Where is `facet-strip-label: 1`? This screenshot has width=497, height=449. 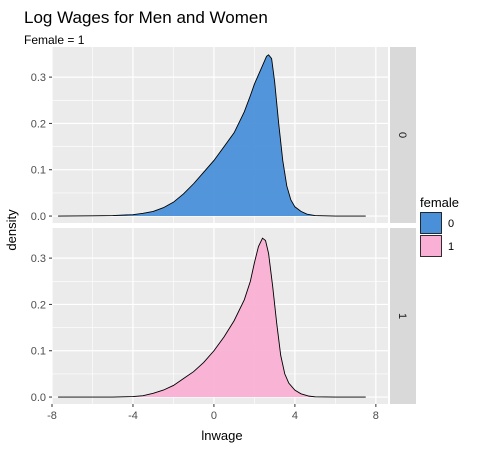 facet-strip-label: 1 is located at coordinates (402, 316).